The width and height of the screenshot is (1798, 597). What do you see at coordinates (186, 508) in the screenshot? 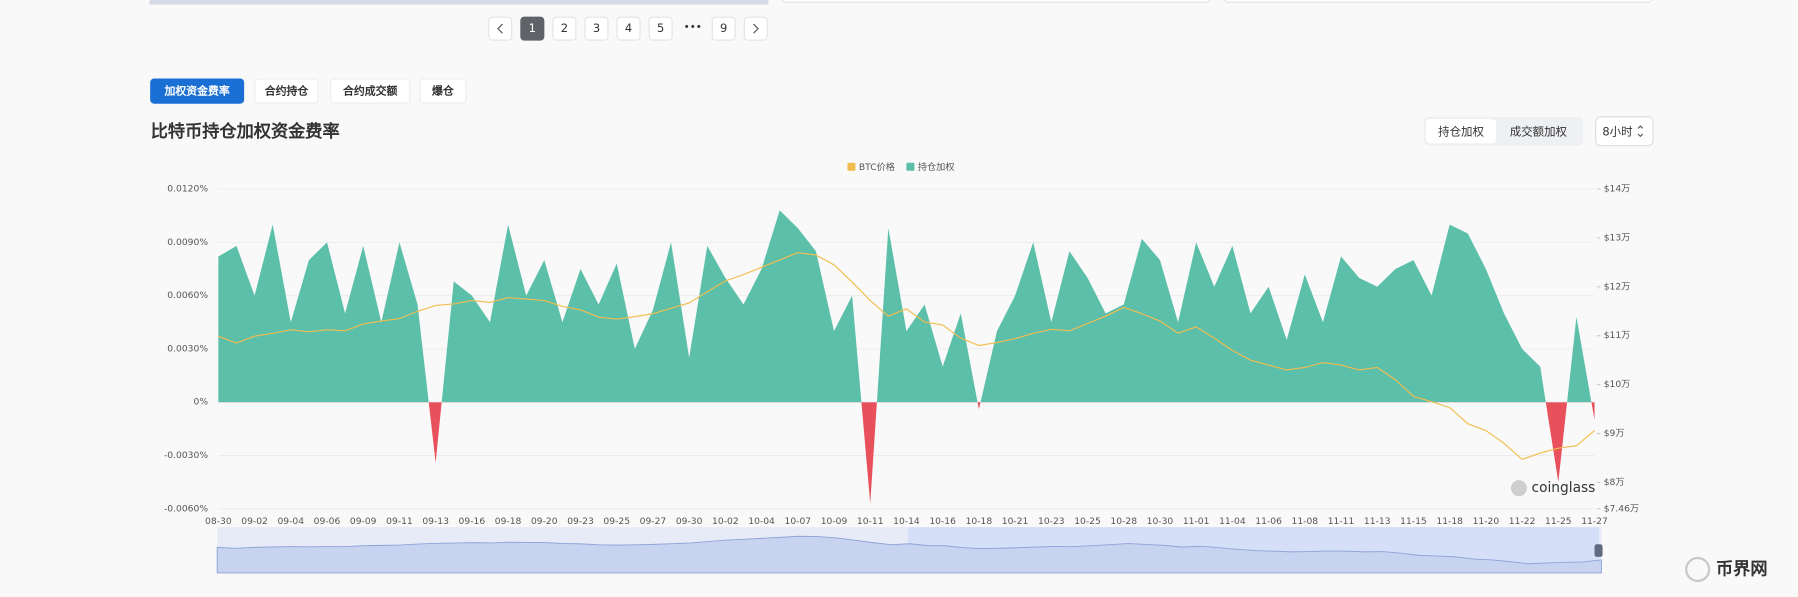
I see `y-tick-label: -0.0060%` at bounding box center [186, 508].